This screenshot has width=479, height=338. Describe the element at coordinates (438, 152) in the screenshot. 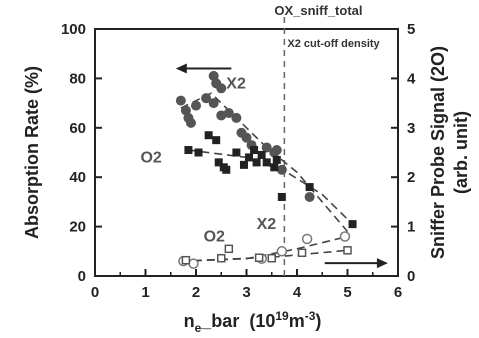

I see `y-axis-right-label-line1: Sniffer Probe Signal (2O)` at that location.